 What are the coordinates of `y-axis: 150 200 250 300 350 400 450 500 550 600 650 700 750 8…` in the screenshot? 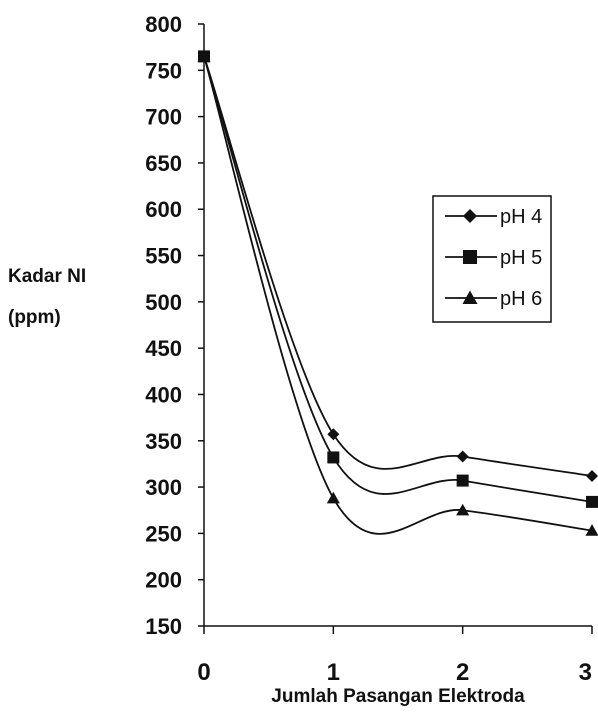 It's located at (175, 325).